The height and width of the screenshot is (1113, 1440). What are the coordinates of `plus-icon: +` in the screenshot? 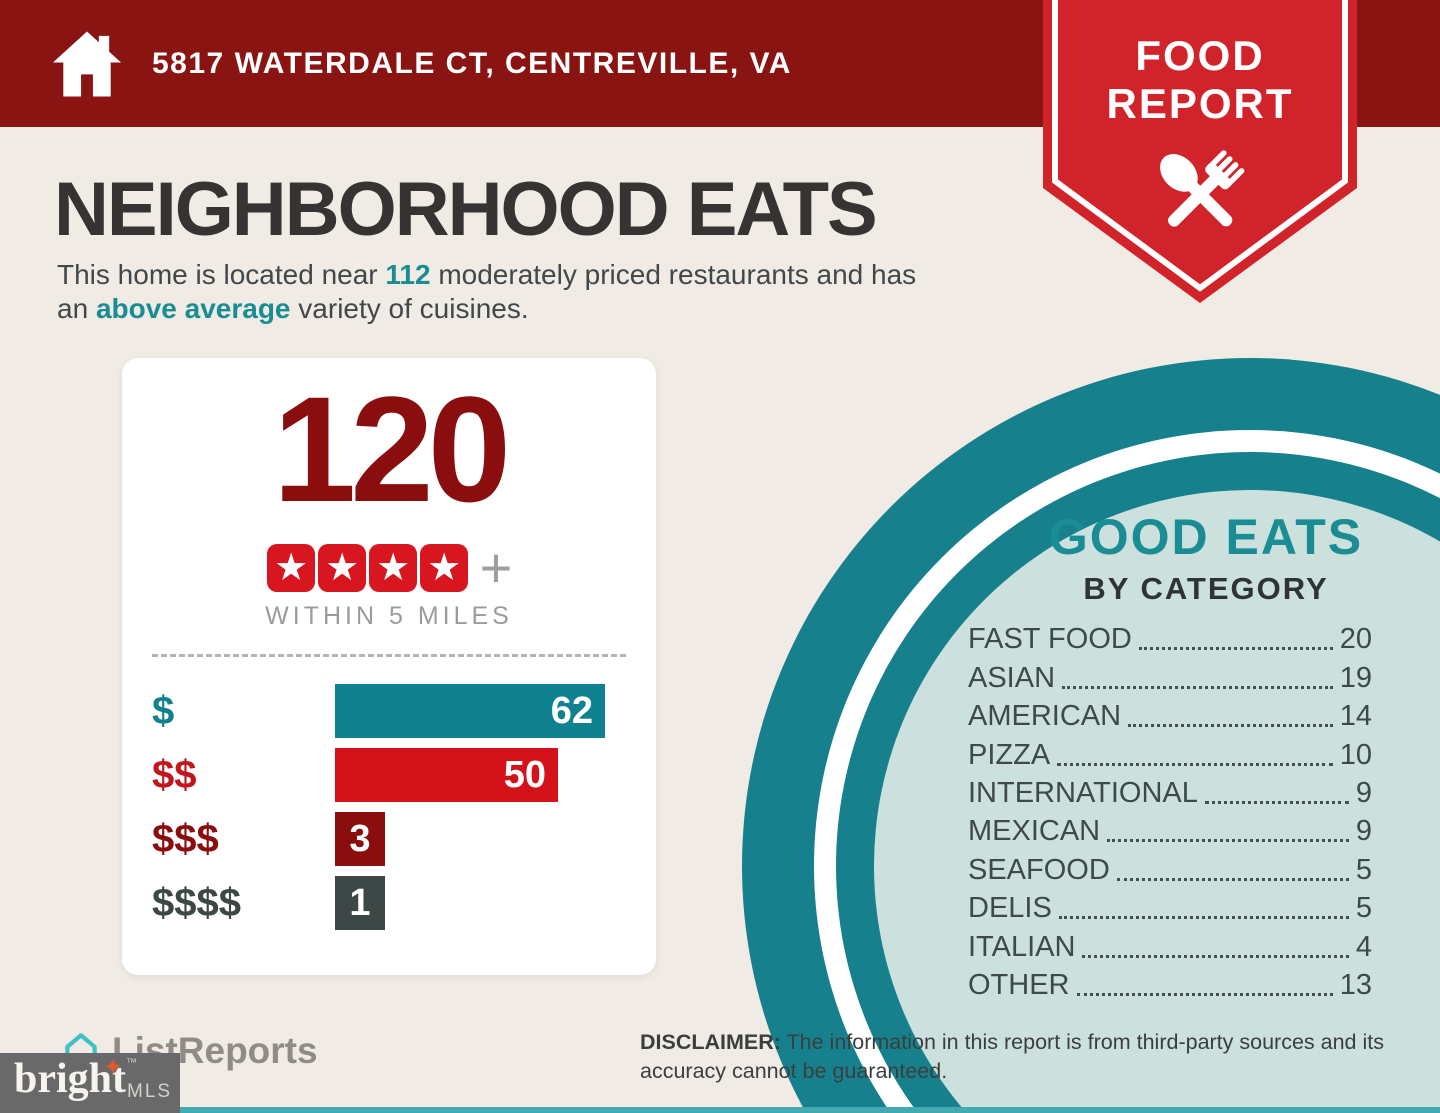 It's located at (496, 567).